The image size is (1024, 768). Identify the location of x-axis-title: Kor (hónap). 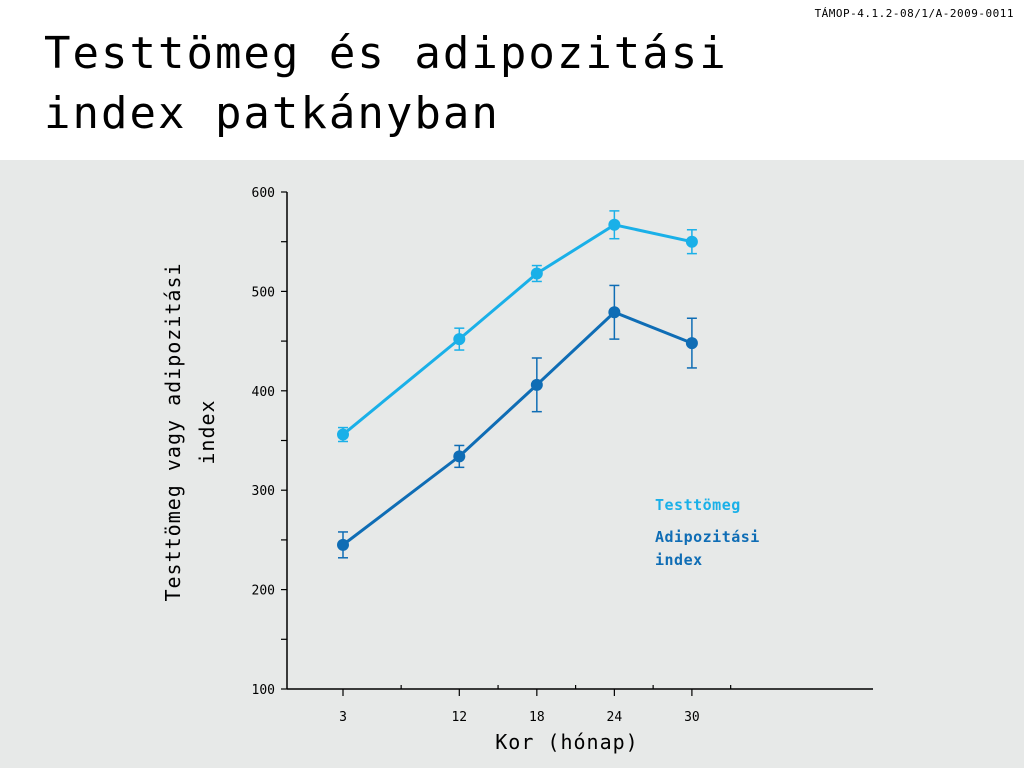
(566, 742).